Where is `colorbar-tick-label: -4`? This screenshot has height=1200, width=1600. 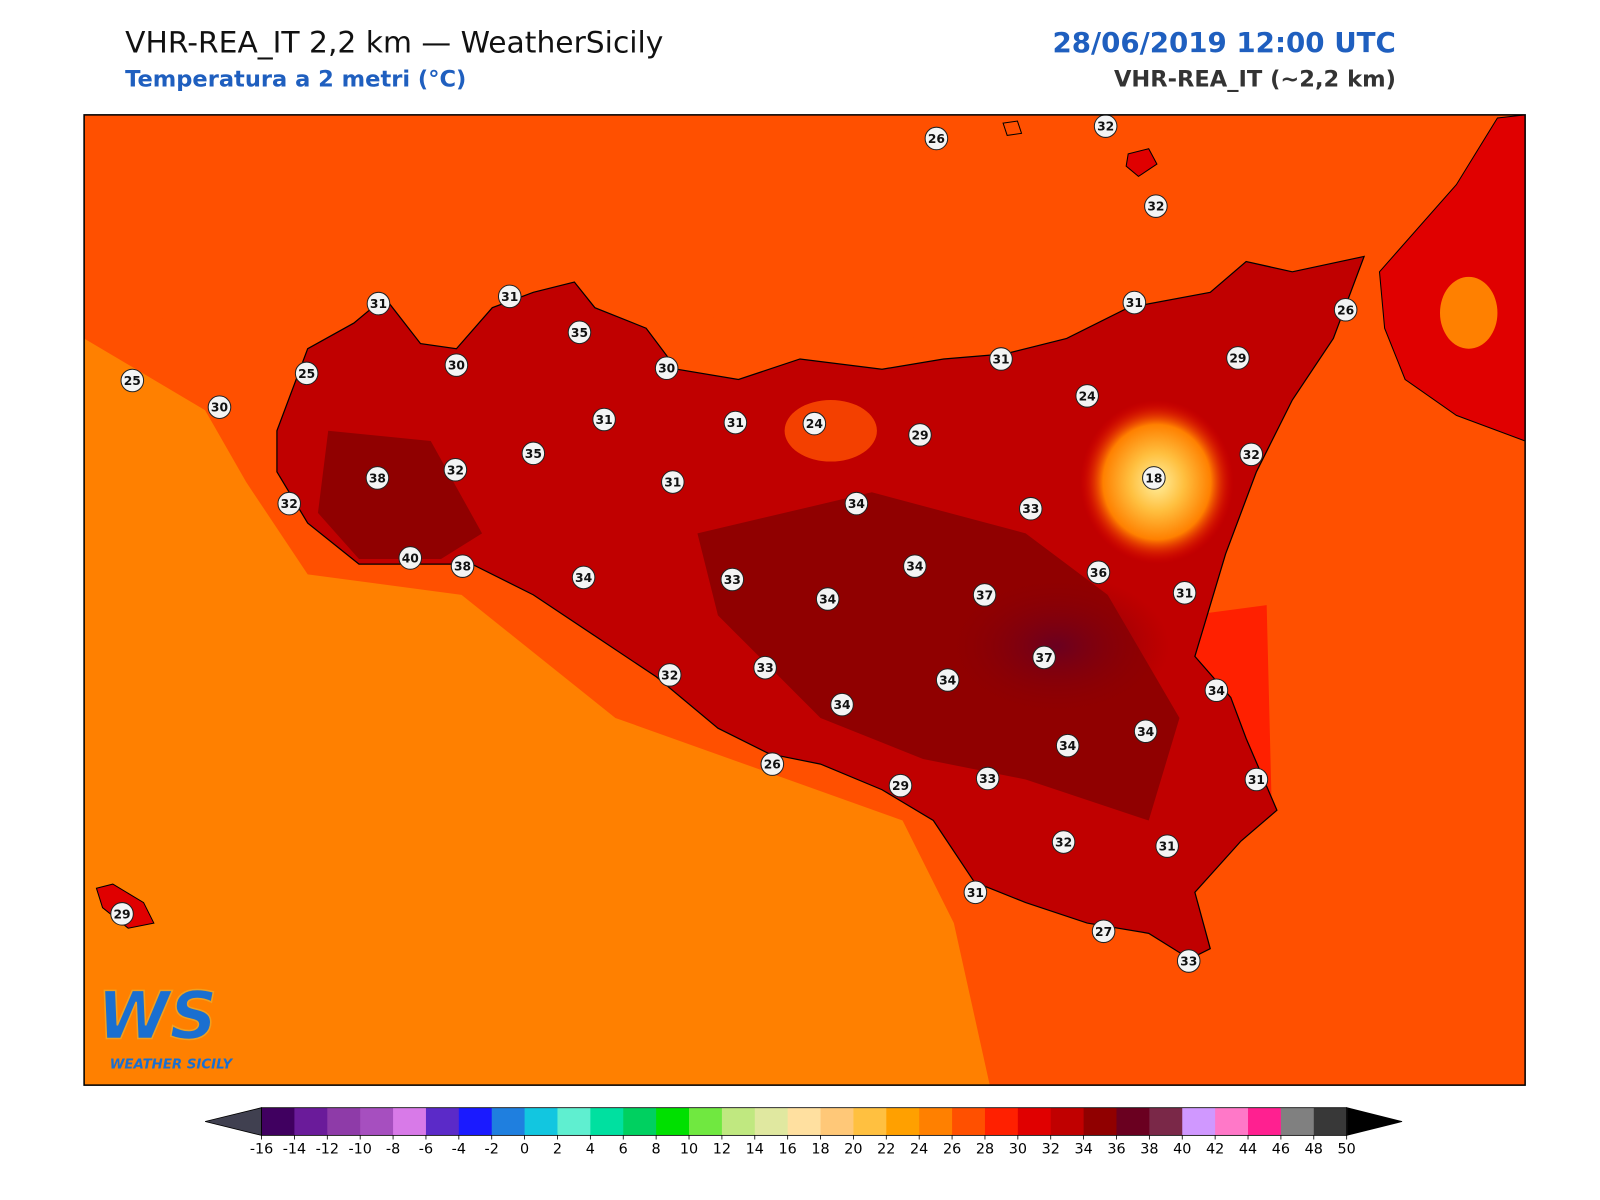
colorbar-tick-label: -4 is located at coordinates (459, 1150).